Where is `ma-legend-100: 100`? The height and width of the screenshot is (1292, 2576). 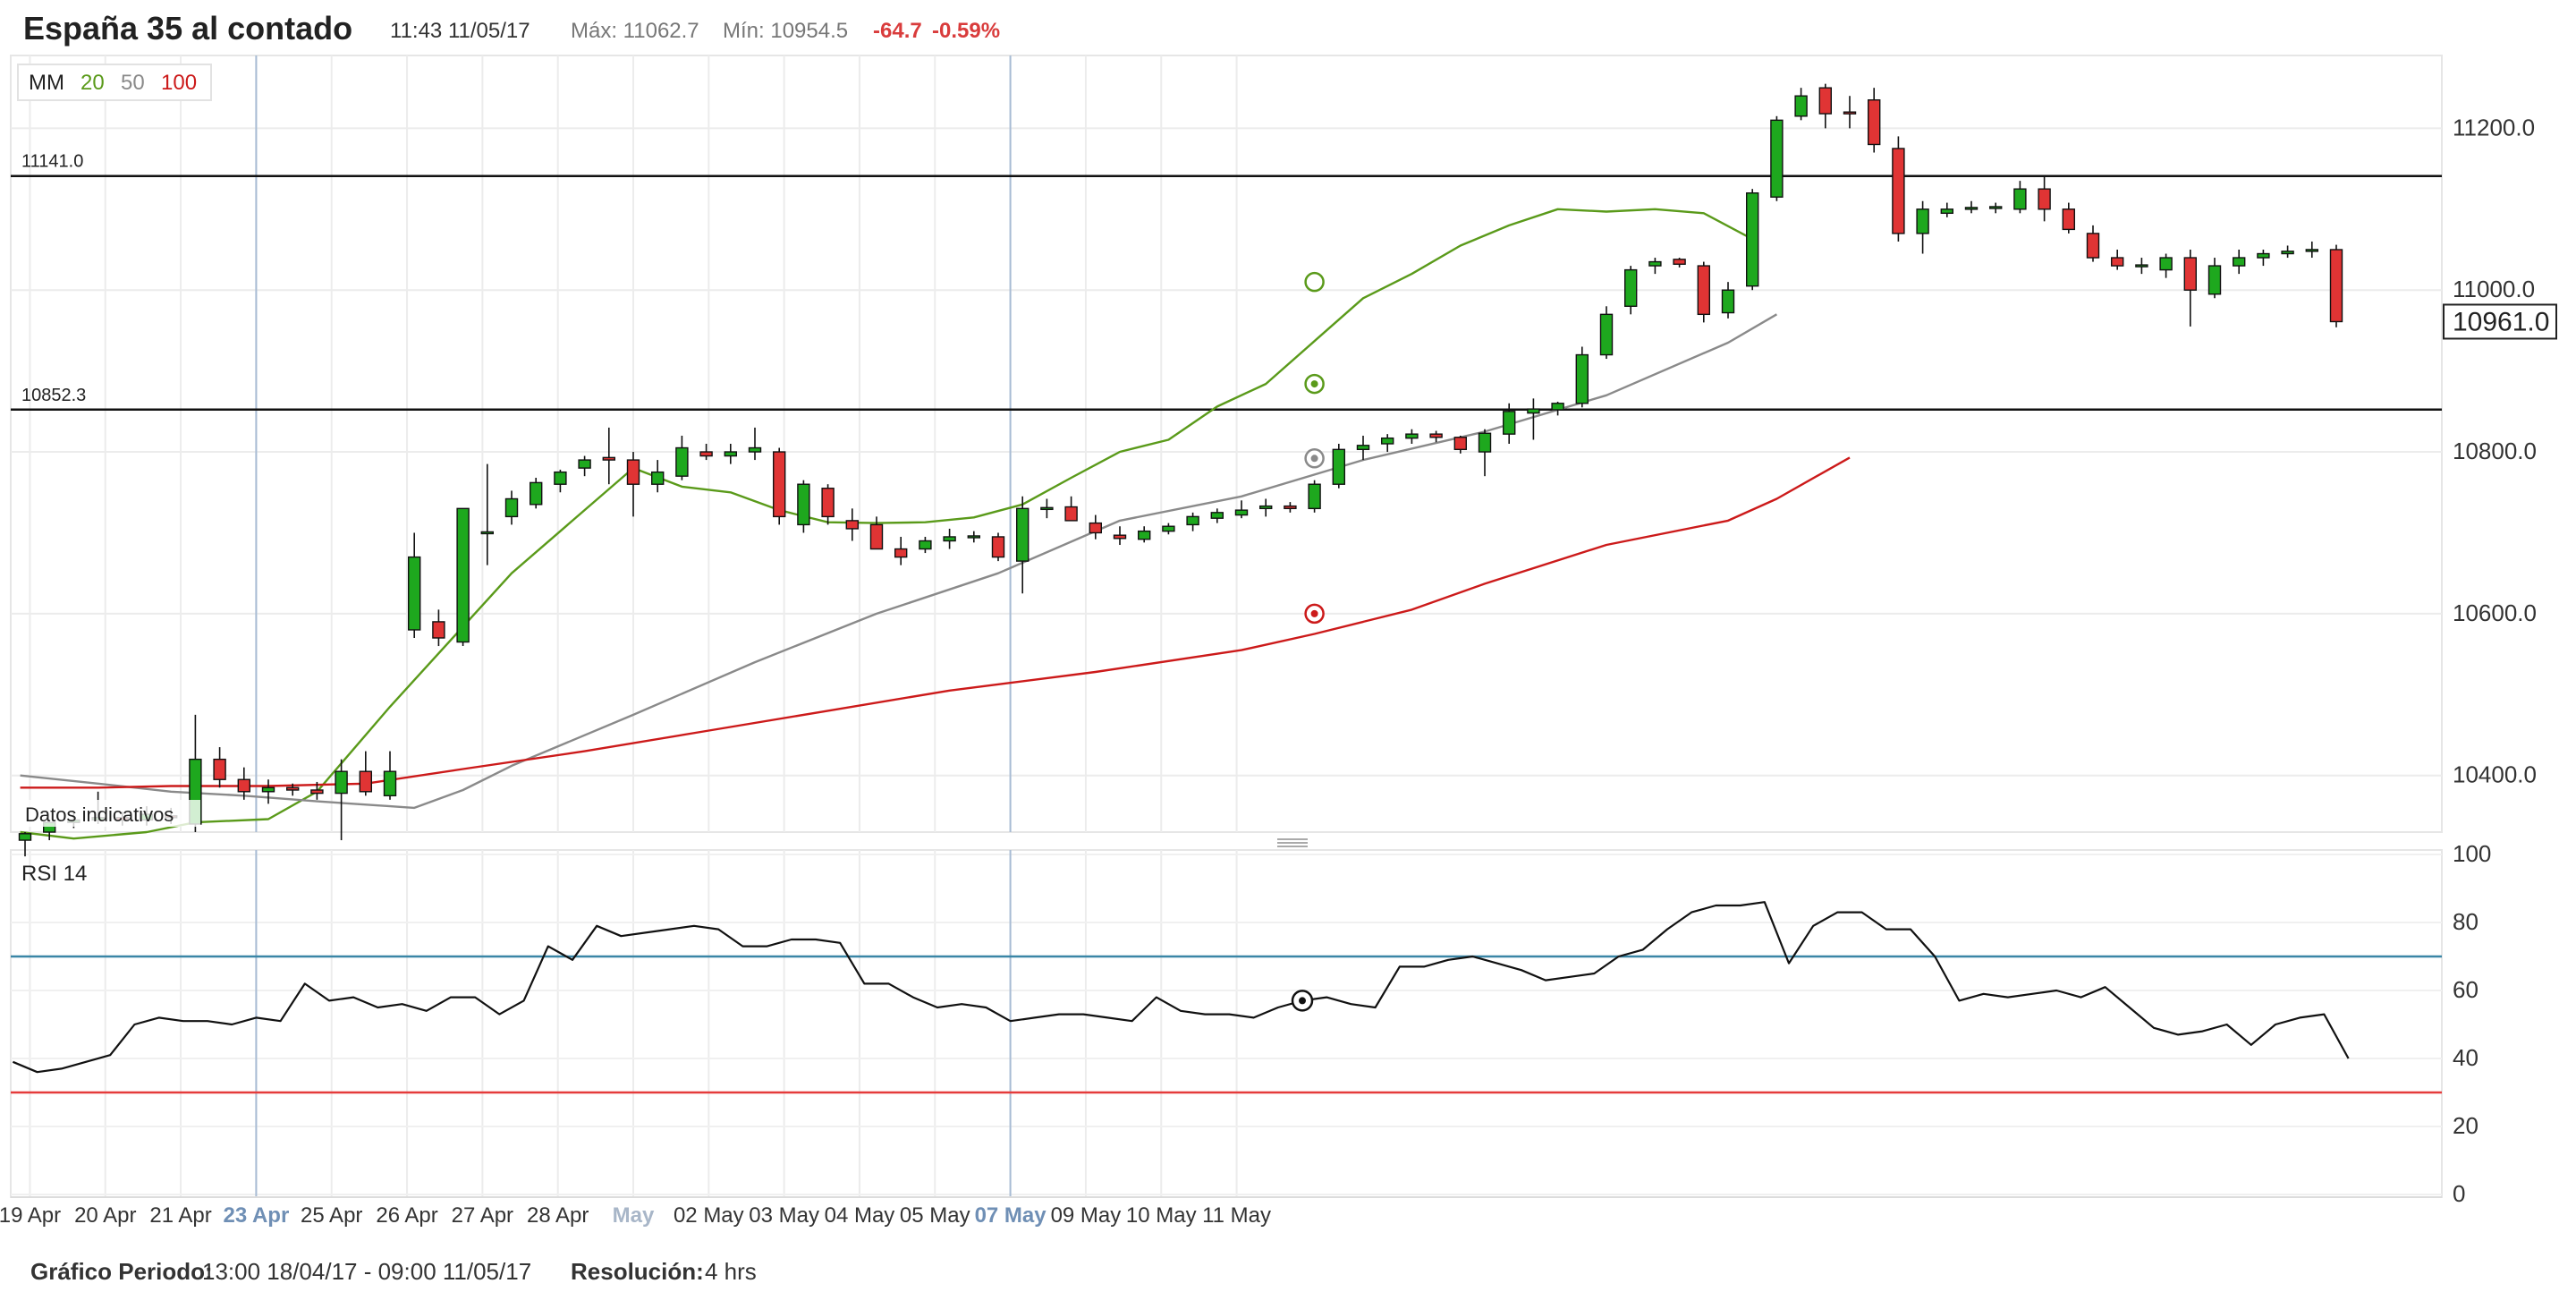
ma-legend-100: 100 is located at coordinates (179, 83).